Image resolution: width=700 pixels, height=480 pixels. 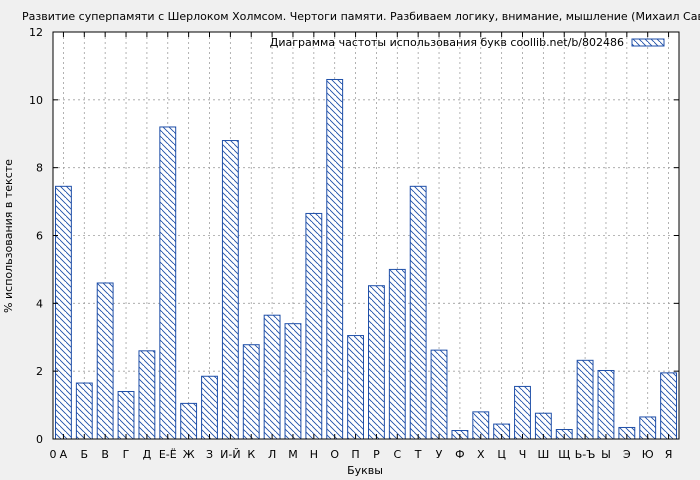 What do you see at coordinates (209, 454) in the screenshot?
I see `x-tick-label: З` at bounding box center [209, 454].